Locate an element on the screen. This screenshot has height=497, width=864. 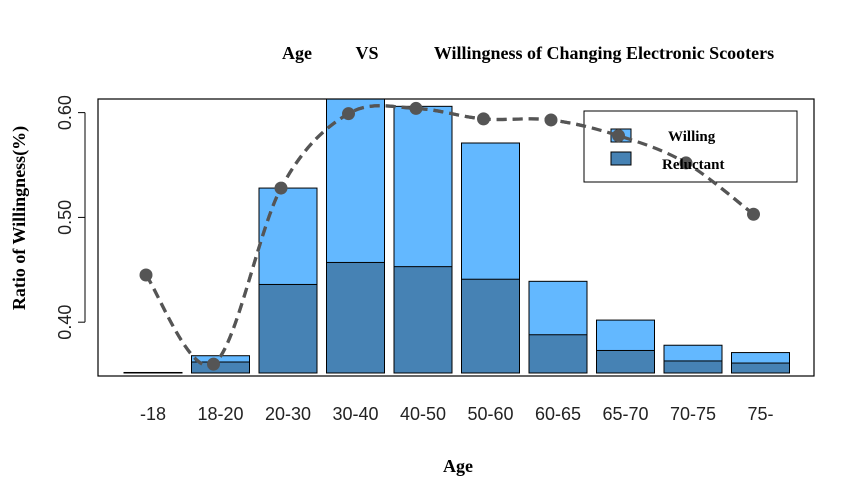
legend is located at coordinates (690, 146).